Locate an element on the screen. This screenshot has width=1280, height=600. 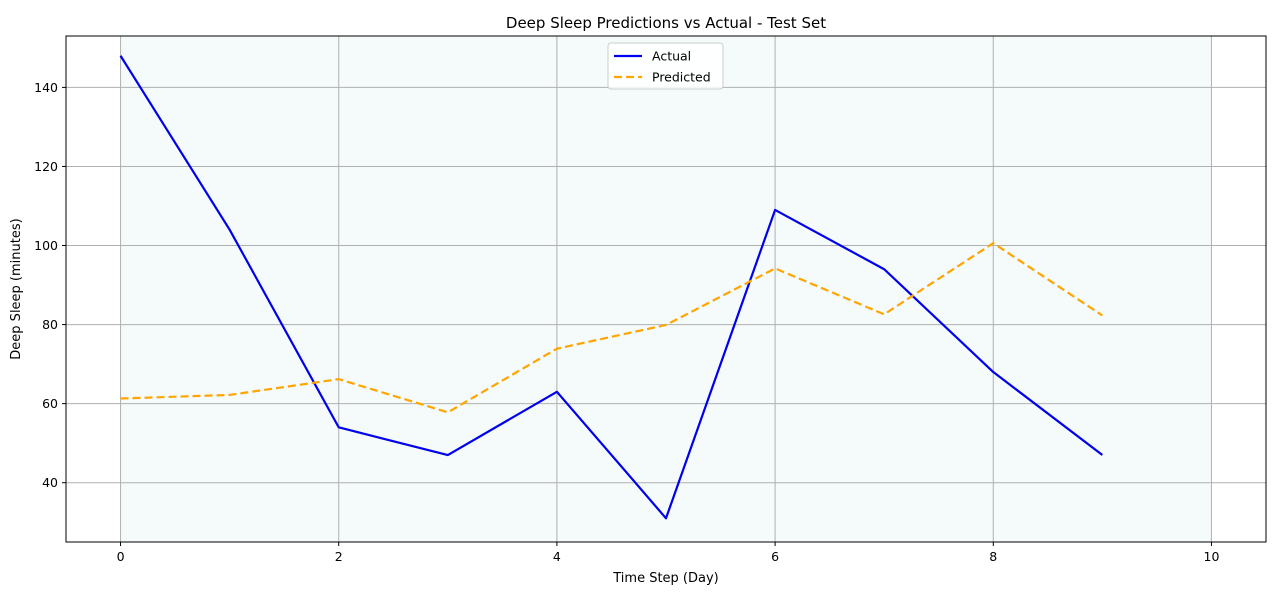
y-tick-label: 140 is located at coordinates (46, 87).